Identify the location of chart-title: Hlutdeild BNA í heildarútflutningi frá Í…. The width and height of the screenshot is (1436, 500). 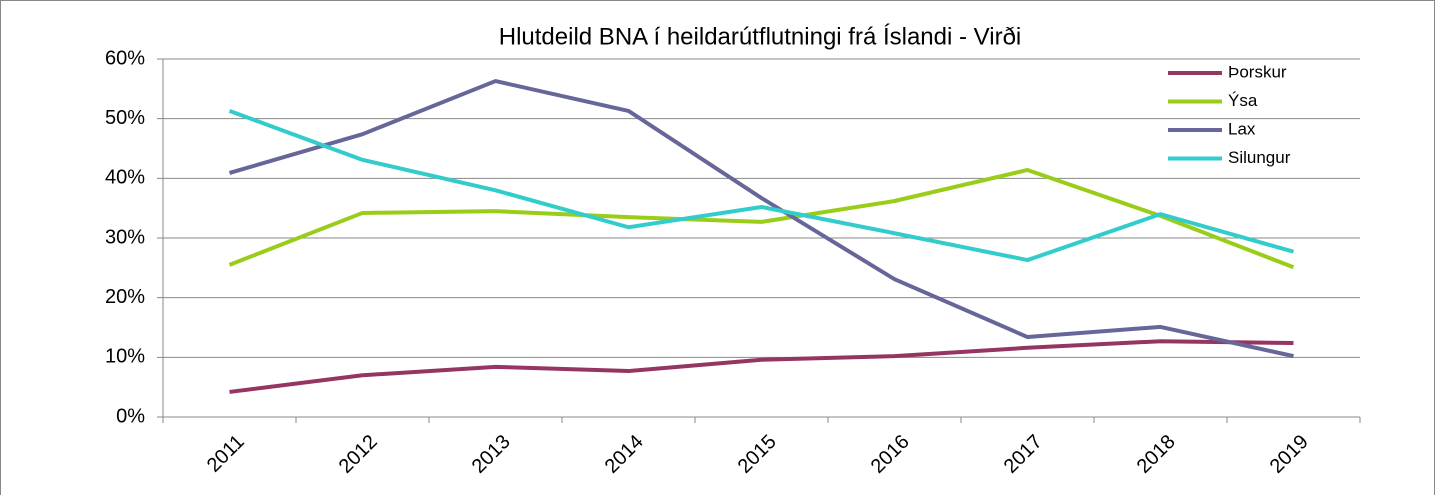
(760, 36).